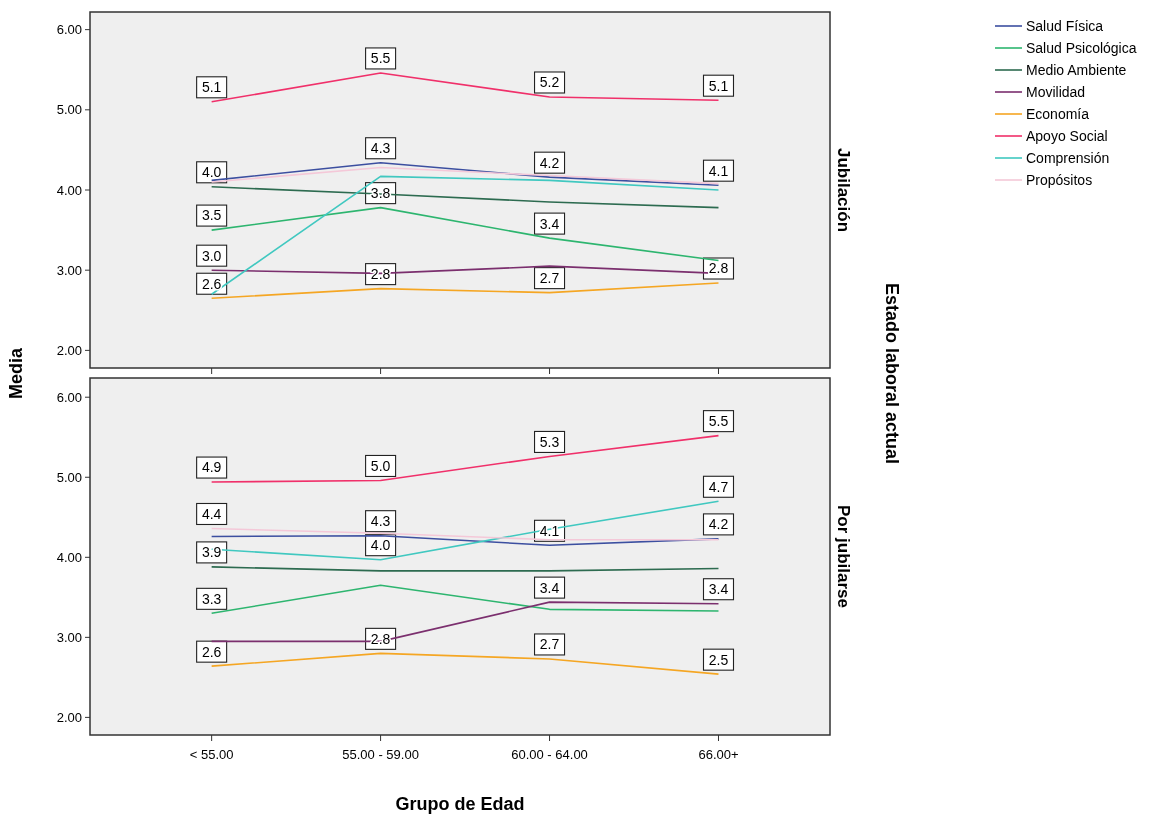  I want to click on legend-label: Comprensión, so click(1068, 157).